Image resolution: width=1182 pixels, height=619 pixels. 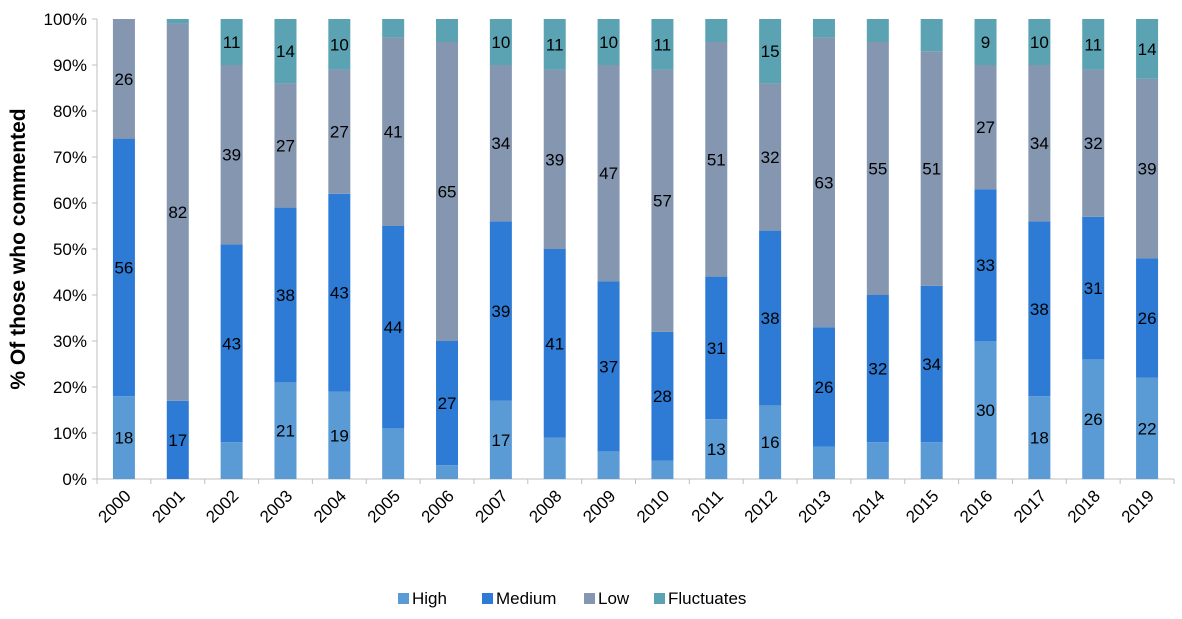 I want to click on data-label: 14, so click(x=285, y=51).